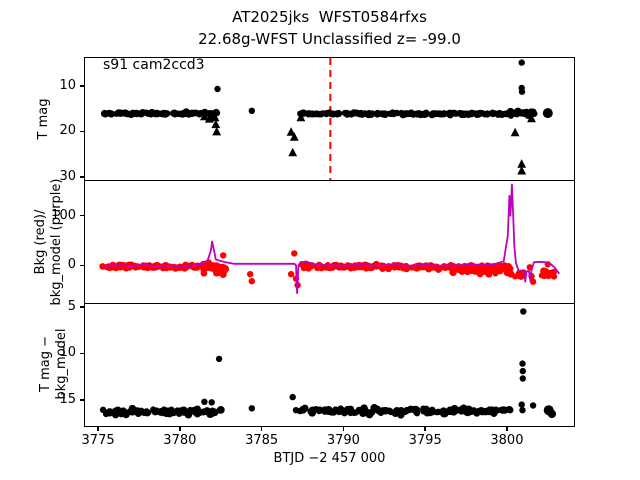 Image resolution: width=640 pixels, height=480 pixels. I want to click on x-axis-label: BTJD −2 457 000, so click(329, 458).